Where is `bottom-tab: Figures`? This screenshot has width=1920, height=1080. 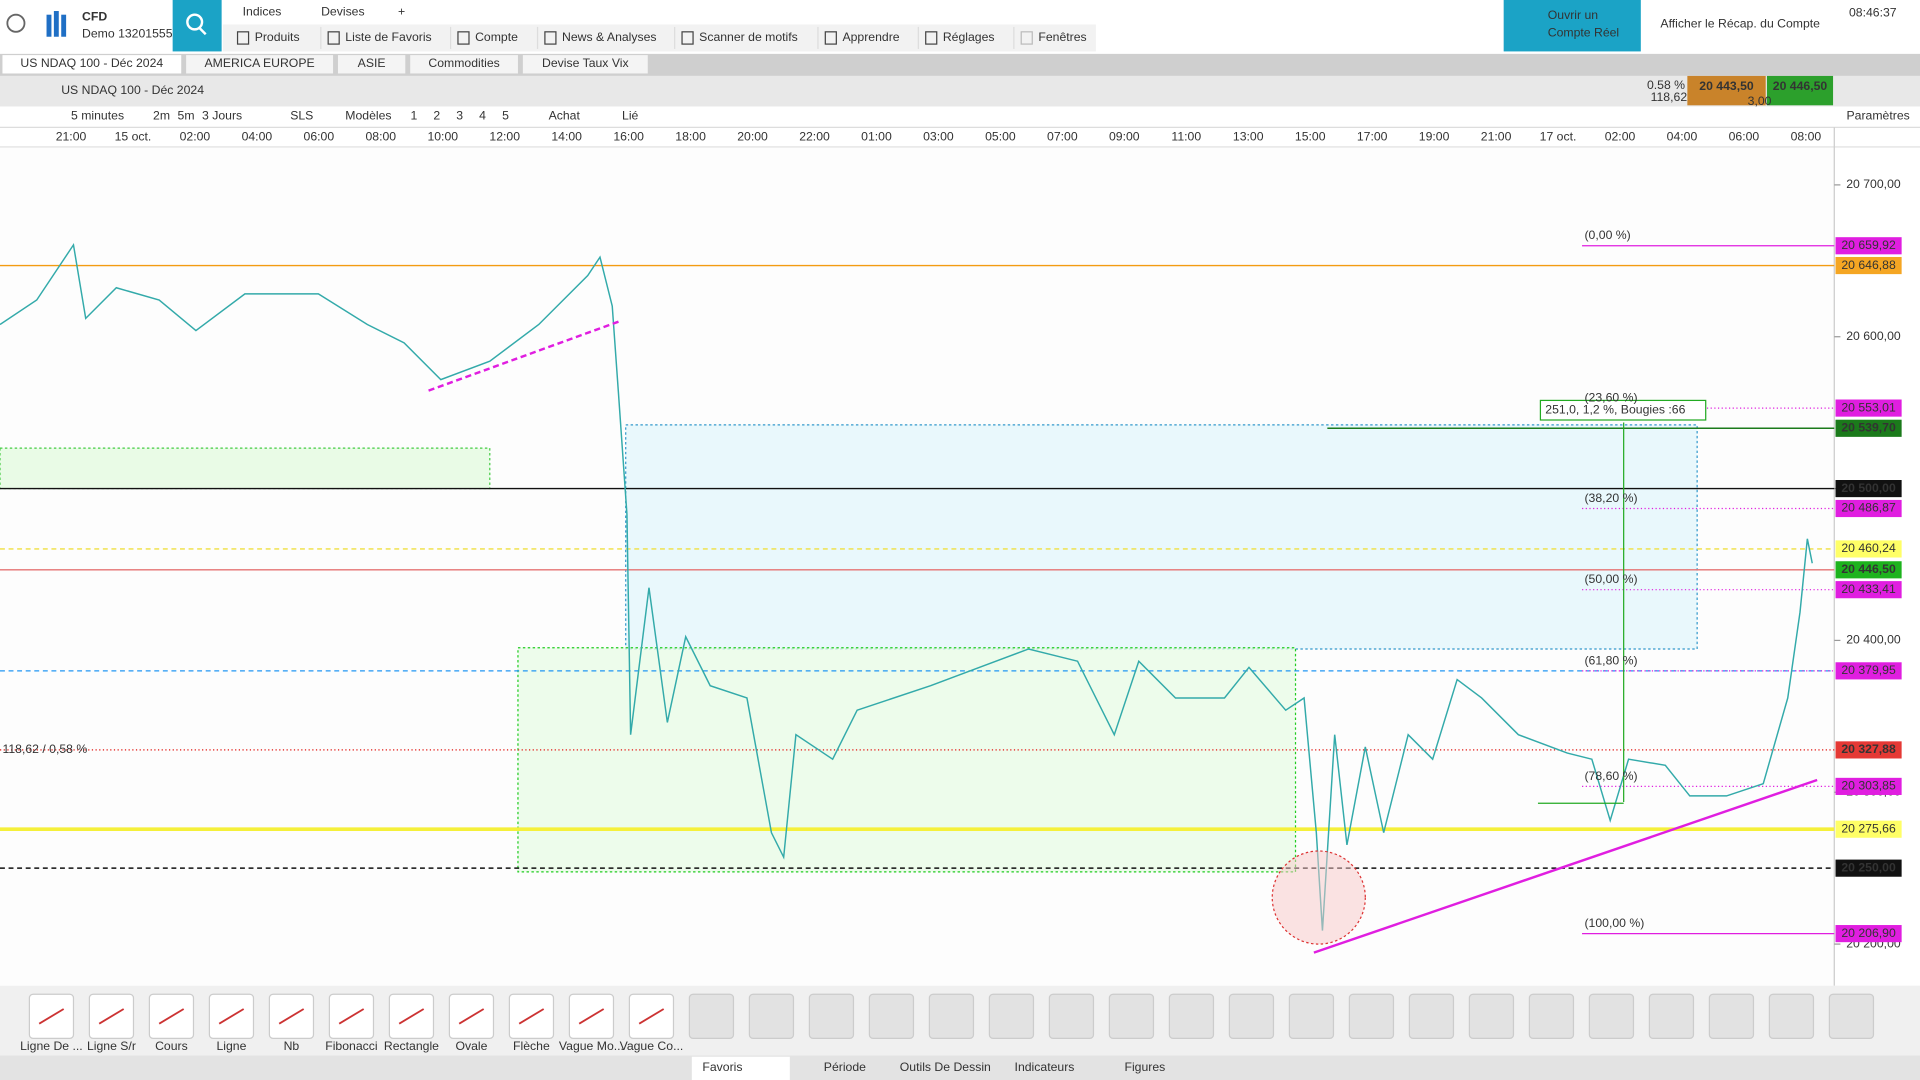
bottom-tab: Figures is located at coordinates (1144, 1067).